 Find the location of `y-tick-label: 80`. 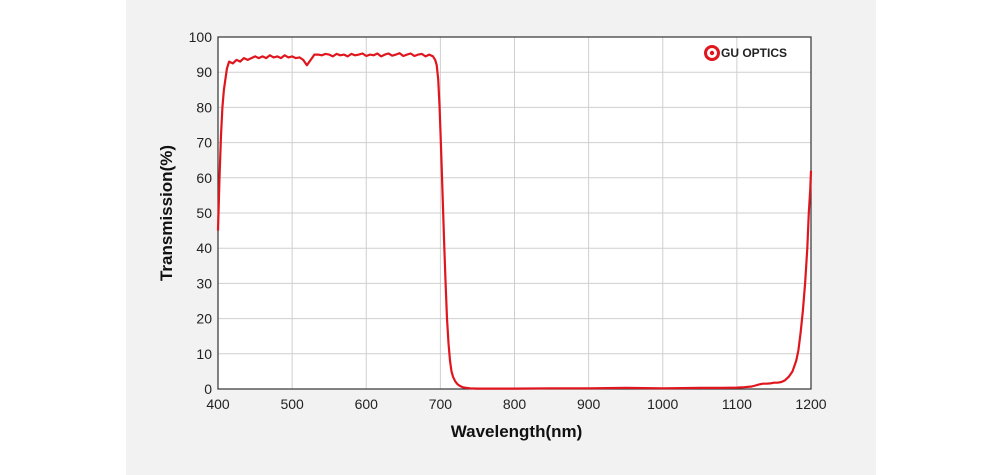

y-tick-label: 80 is located at coordinates (204, 107).